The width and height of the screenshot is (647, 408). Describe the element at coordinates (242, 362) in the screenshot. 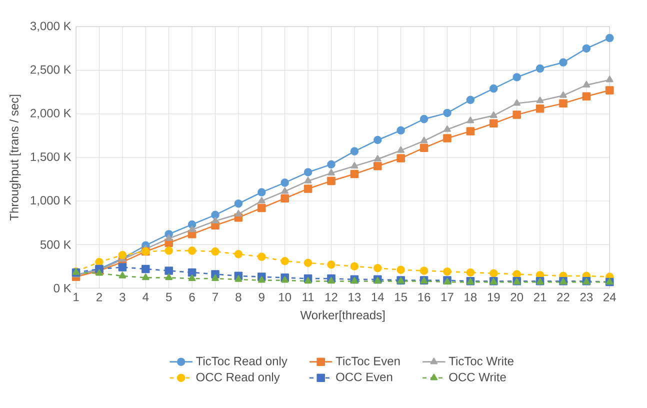

I see `legend-label: TicToc Read only` at that location.